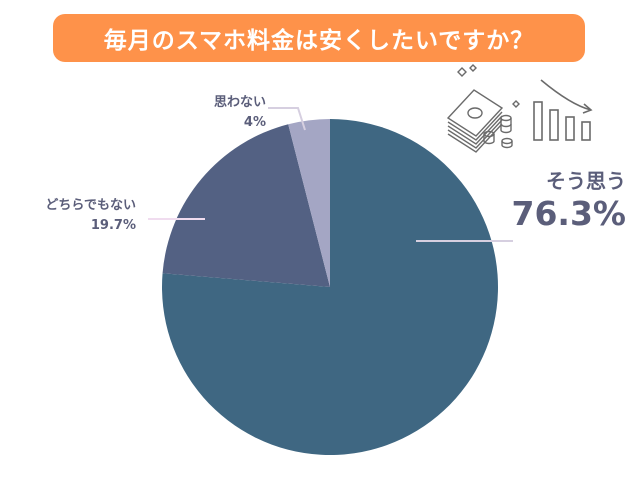 This screenshot has height=480, width=640. Describe the element at coordinates (563, 110) in the screenshot. I see `declining-bar-chart-icon` at that location.